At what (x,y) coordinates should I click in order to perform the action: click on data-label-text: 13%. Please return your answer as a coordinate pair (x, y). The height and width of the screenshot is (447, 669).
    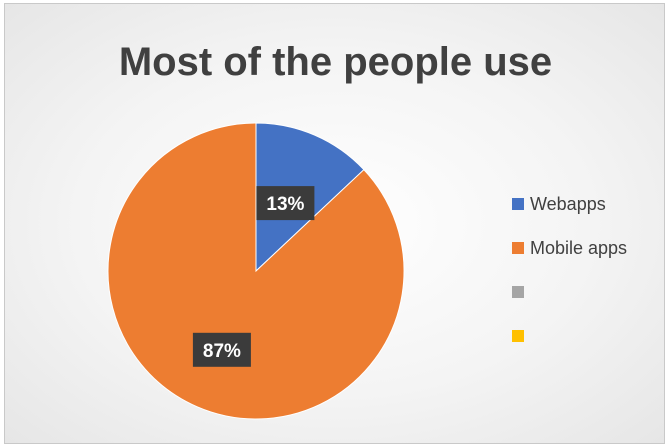
    Looking at the image, I should click on (285, 204).